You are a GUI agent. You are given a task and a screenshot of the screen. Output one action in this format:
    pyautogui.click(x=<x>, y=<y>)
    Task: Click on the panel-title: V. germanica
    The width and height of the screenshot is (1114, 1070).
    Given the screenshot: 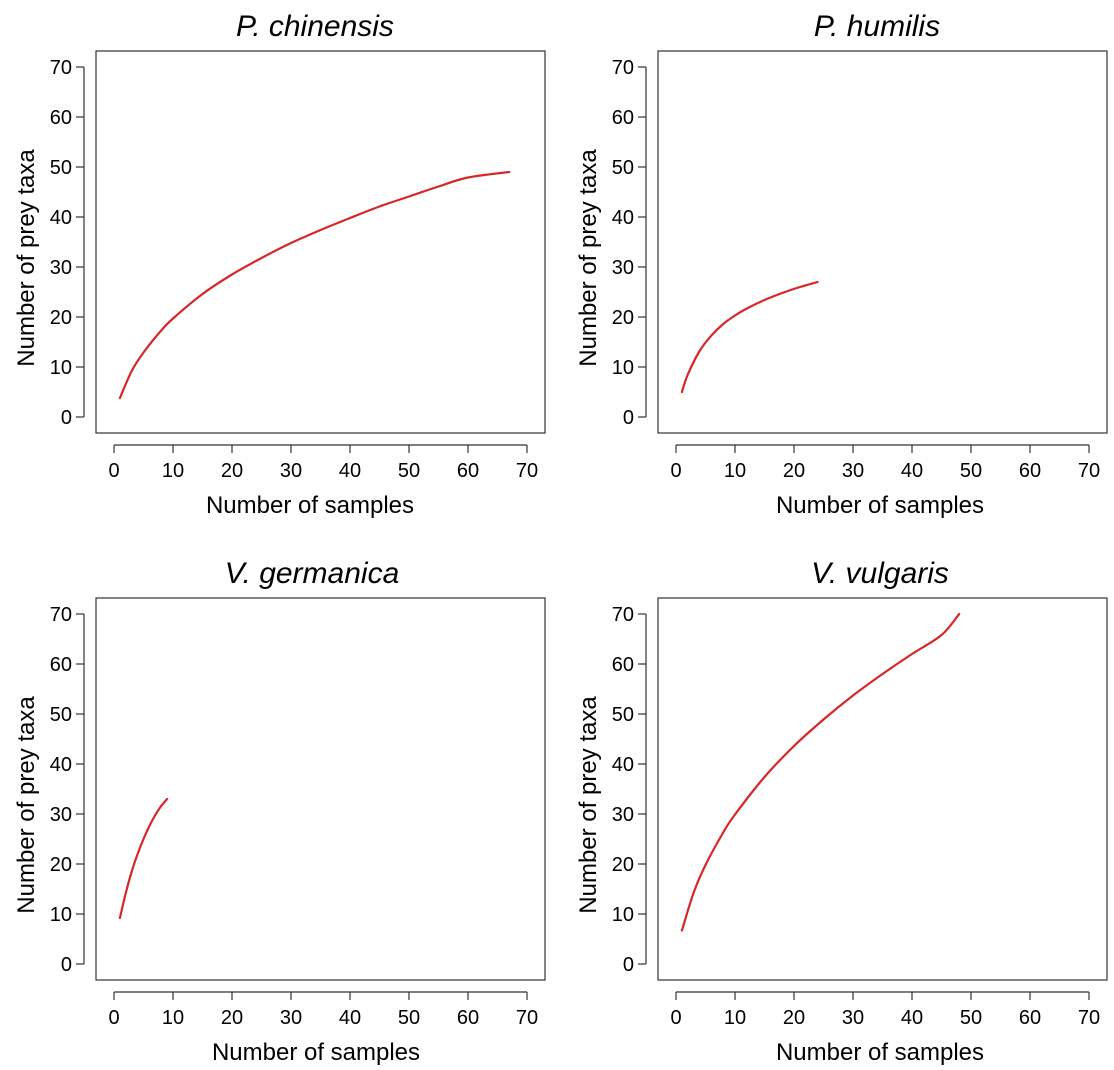 What is the action you would take?
    pyautogui.click(x=312, y=573)
    